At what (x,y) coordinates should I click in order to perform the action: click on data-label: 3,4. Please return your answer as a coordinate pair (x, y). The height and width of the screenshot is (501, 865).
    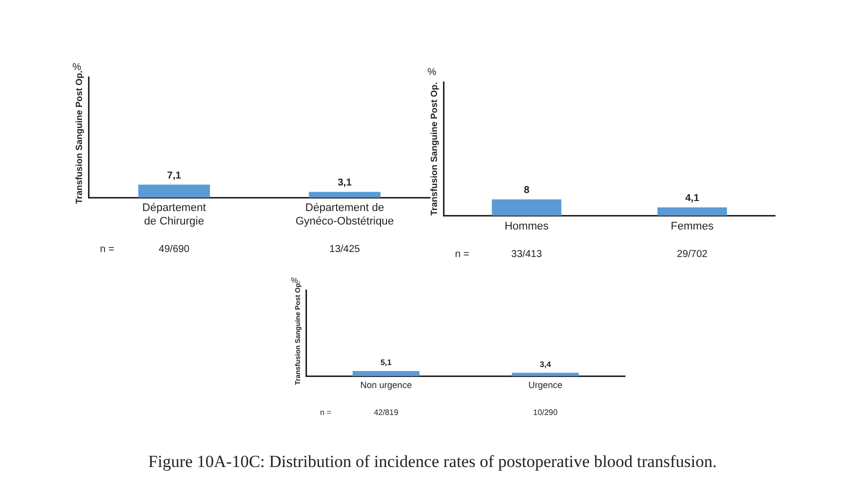
    Looking at the image, I should click on (546, 364).